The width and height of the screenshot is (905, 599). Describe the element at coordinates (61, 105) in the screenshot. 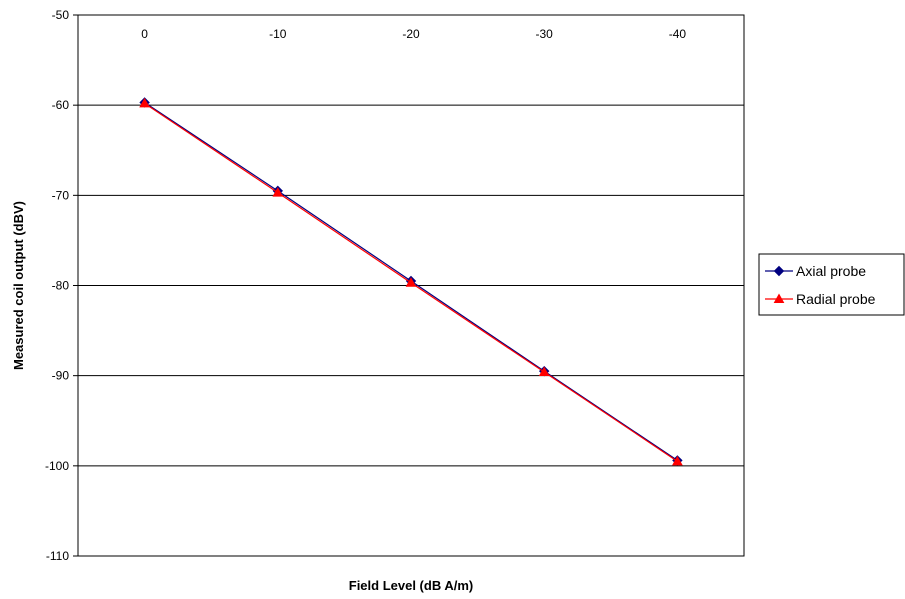

I see `y-tick-label: -60` at that location.